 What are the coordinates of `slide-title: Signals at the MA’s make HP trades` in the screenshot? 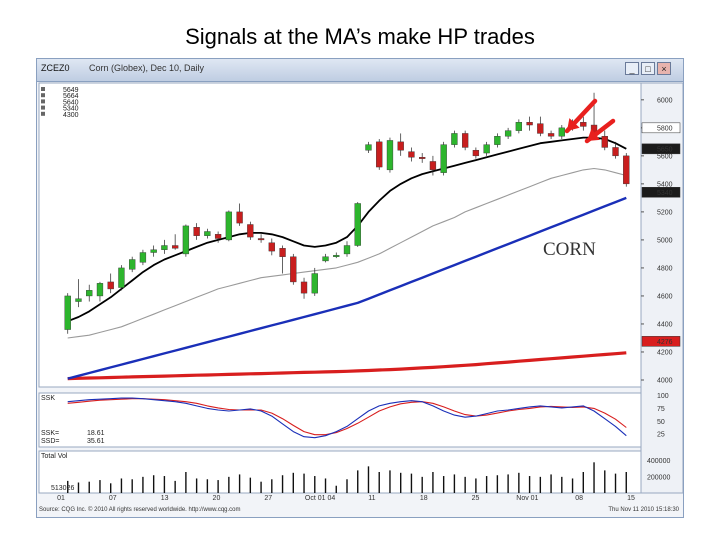 It's located at (360, 36).